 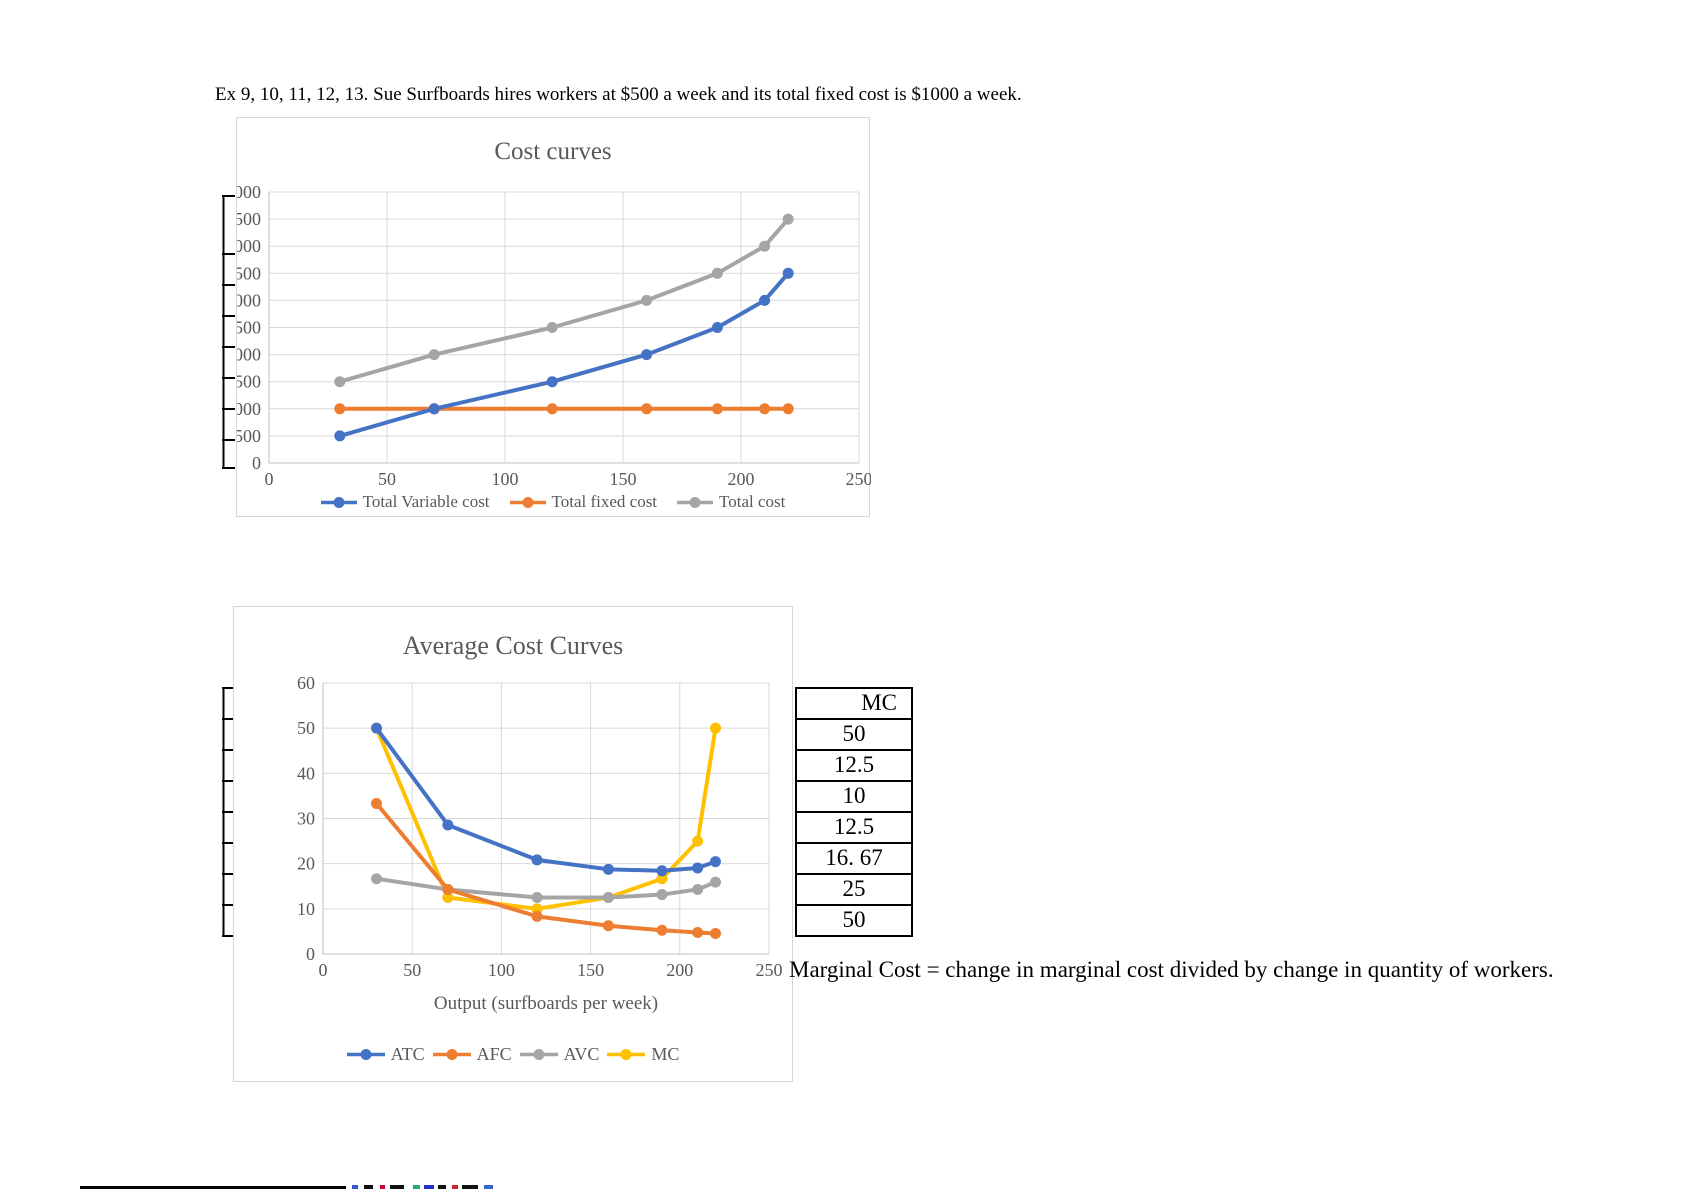 What do you see at coordinates (249, 382) in the screenshot?
I see `y-tick-label: 1500` at bounding box center [249, 382].